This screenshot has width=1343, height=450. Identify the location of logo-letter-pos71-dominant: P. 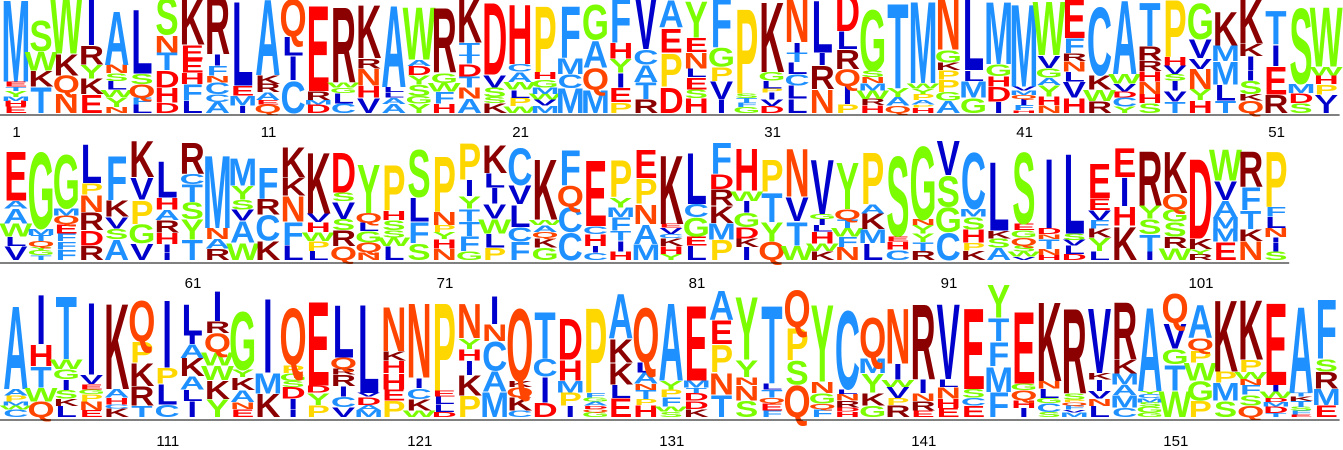
(444, 185).